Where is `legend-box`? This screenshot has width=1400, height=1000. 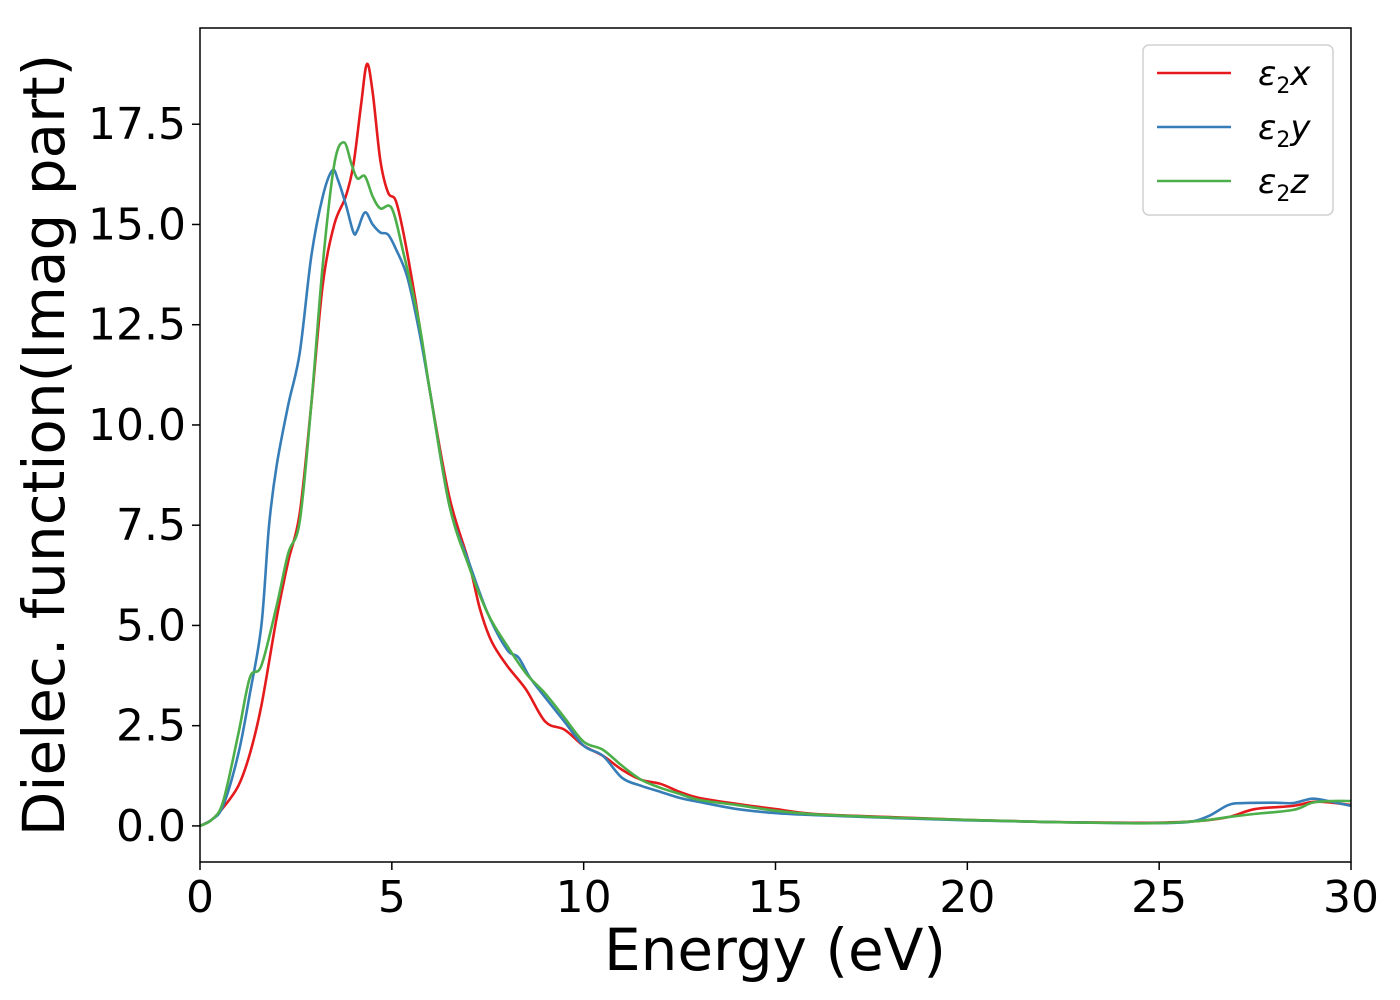
legend-box is located at coordinates (1238, 130).